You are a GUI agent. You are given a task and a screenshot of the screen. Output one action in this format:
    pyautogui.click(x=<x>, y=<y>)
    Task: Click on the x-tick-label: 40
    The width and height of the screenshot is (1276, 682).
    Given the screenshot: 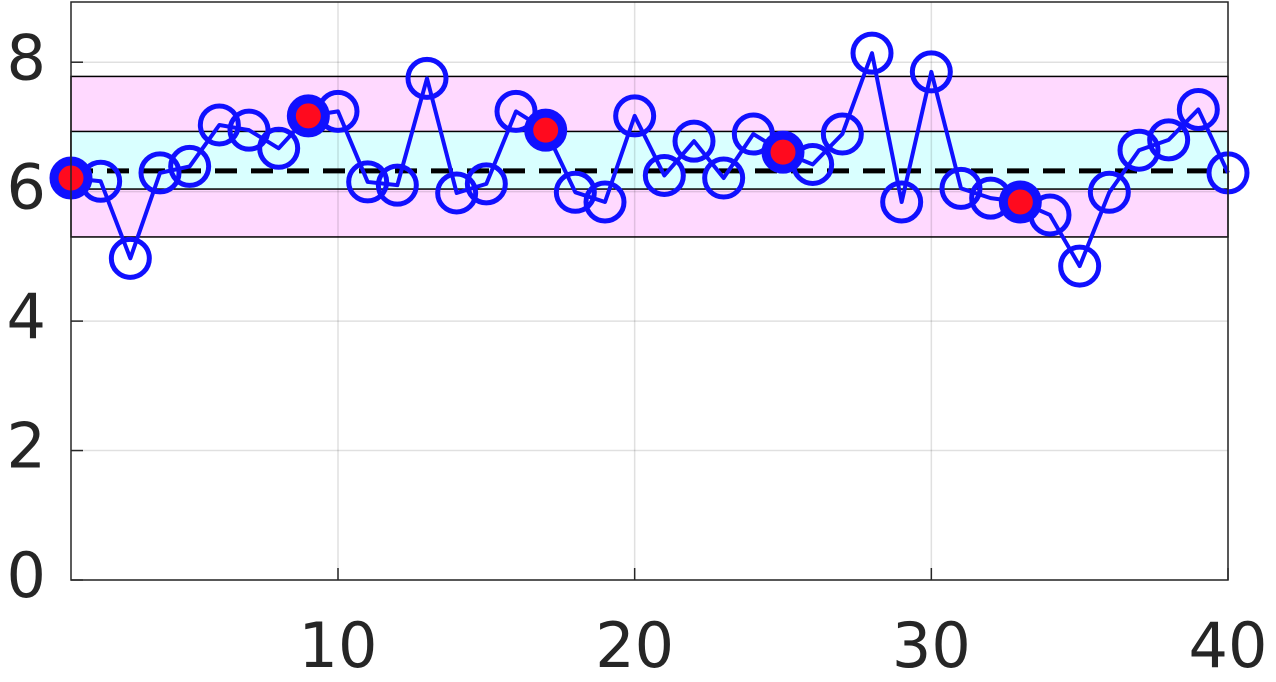 What is the action you would take?
    pyautogui.click(x=1228, y=645)
    